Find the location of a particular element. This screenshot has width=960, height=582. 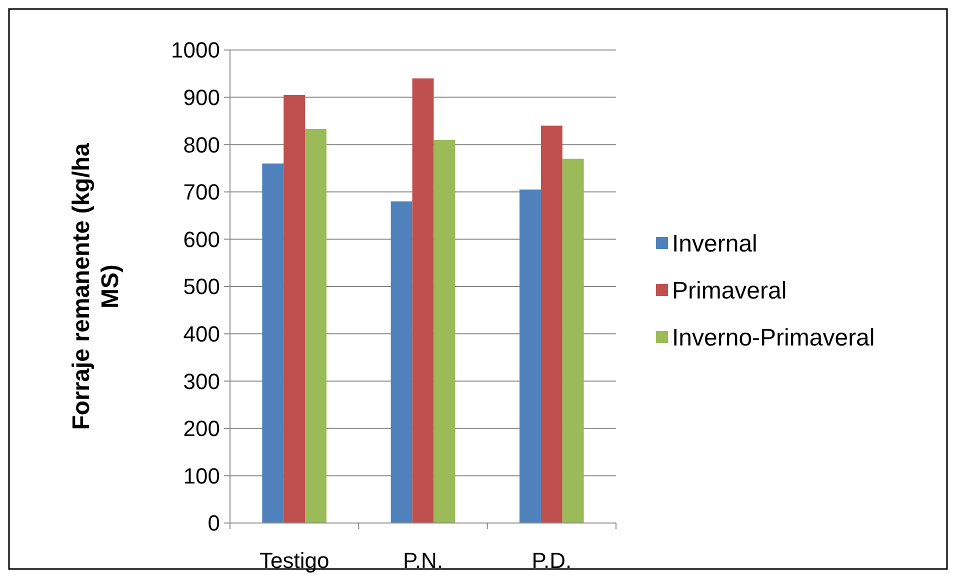

y-tick-label: 0 is located at coordinates (214, 523).